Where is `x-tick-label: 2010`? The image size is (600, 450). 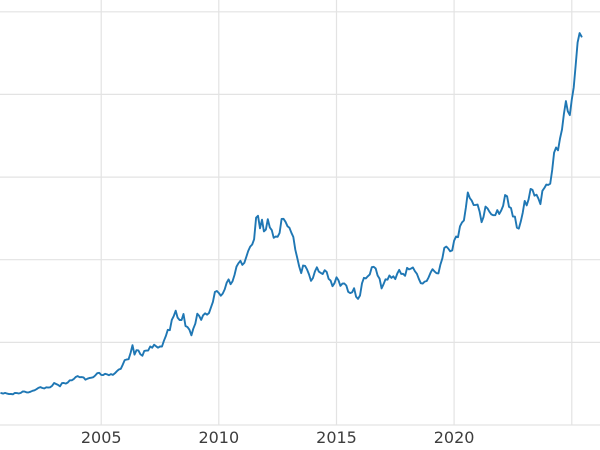 x-tick-label: 2010 is located at coordinates (218, 437).